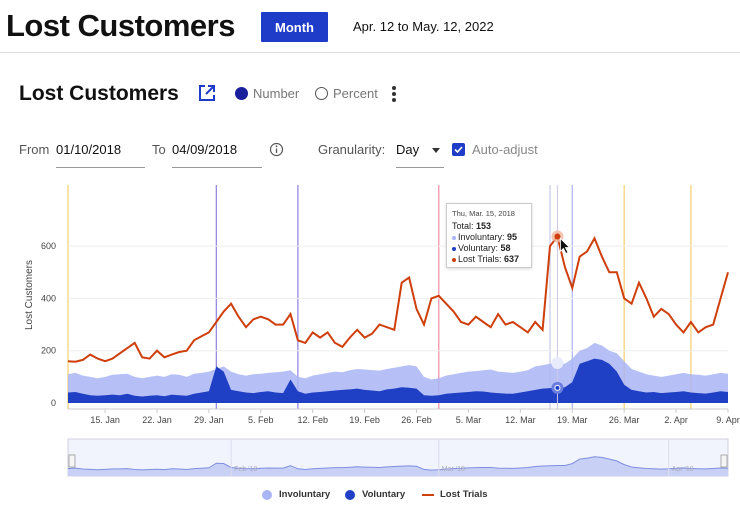 This screenshot has height=508, width=740. Describe the element at coordinates (48, 351) in the screenshot. I see `y-tick-label: 200` at that location.